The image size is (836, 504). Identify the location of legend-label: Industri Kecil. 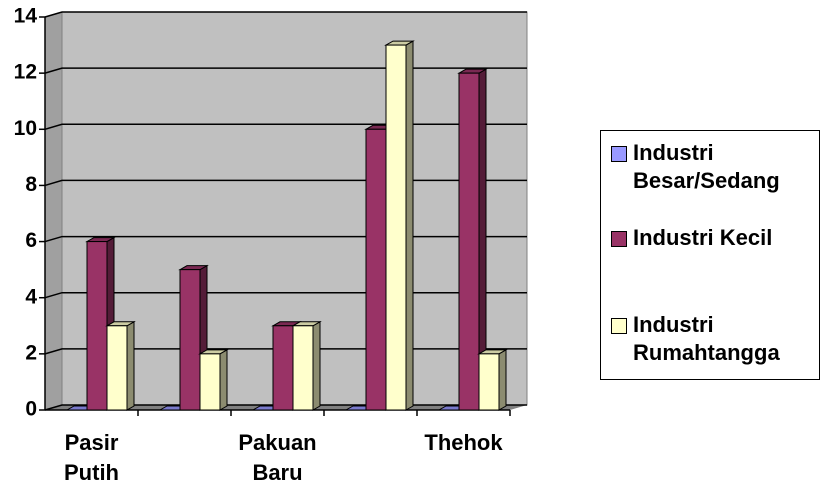
(703, 237).